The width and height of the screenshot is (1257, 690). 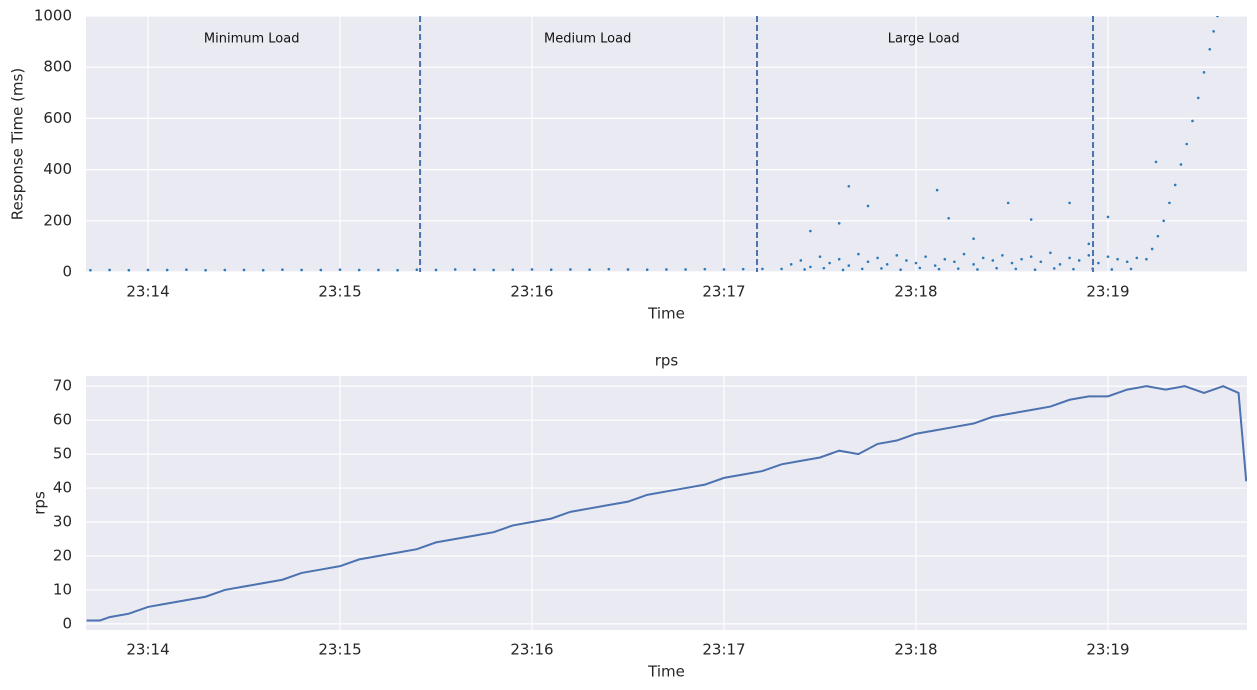 What do you see at coordinates (339, 650) in the screenshot?
I see `x-tick-label: 23:15` at bounding box center [339, 650].